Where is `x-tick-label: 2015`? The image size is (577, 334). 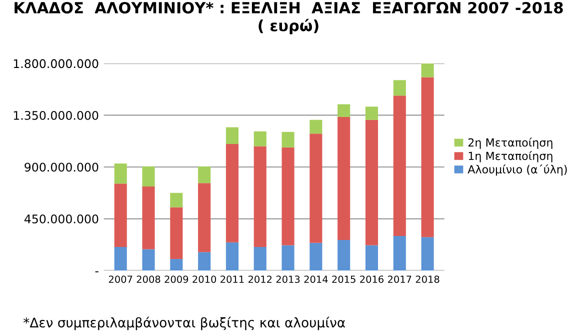
x-tick-label: 2015 is located at coordinates (344, 279).